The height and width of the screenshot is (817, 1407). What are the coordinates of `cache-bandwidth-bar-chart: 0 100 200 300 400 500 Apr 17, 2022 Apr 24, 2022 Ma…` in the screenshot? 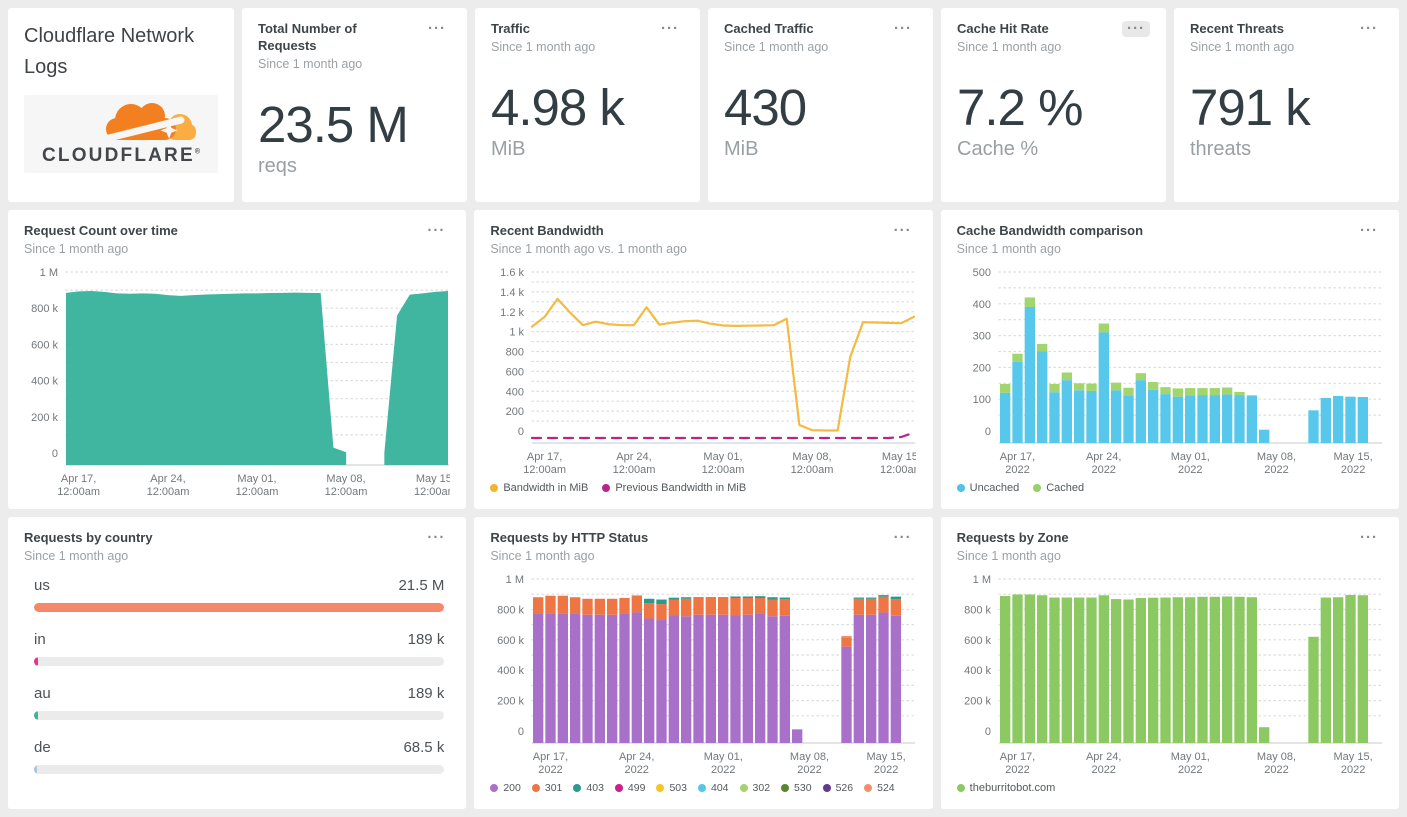 It's located at (1170, 368).